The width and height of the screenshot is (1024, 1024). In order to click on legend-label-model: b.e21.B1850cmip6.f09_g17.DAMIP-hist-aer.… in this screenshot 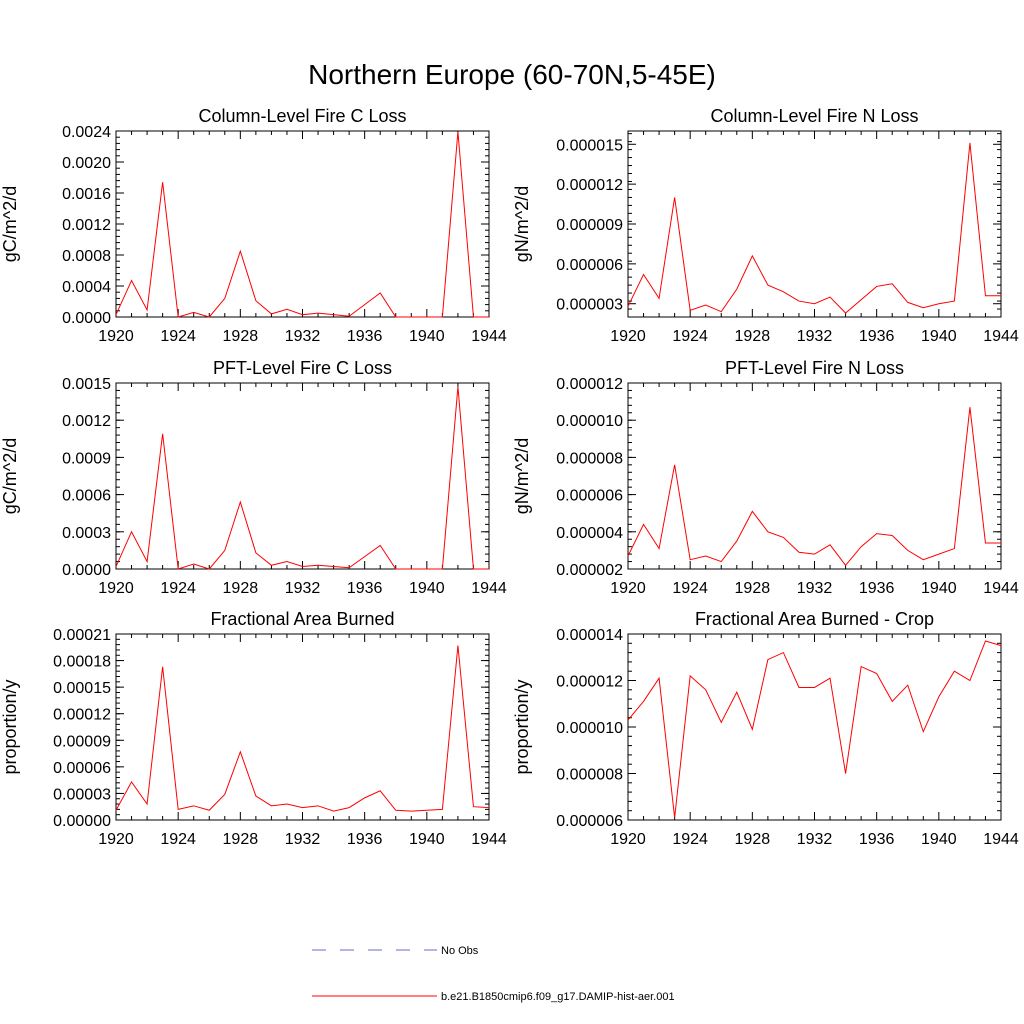, I will do `click(558, 997)`.